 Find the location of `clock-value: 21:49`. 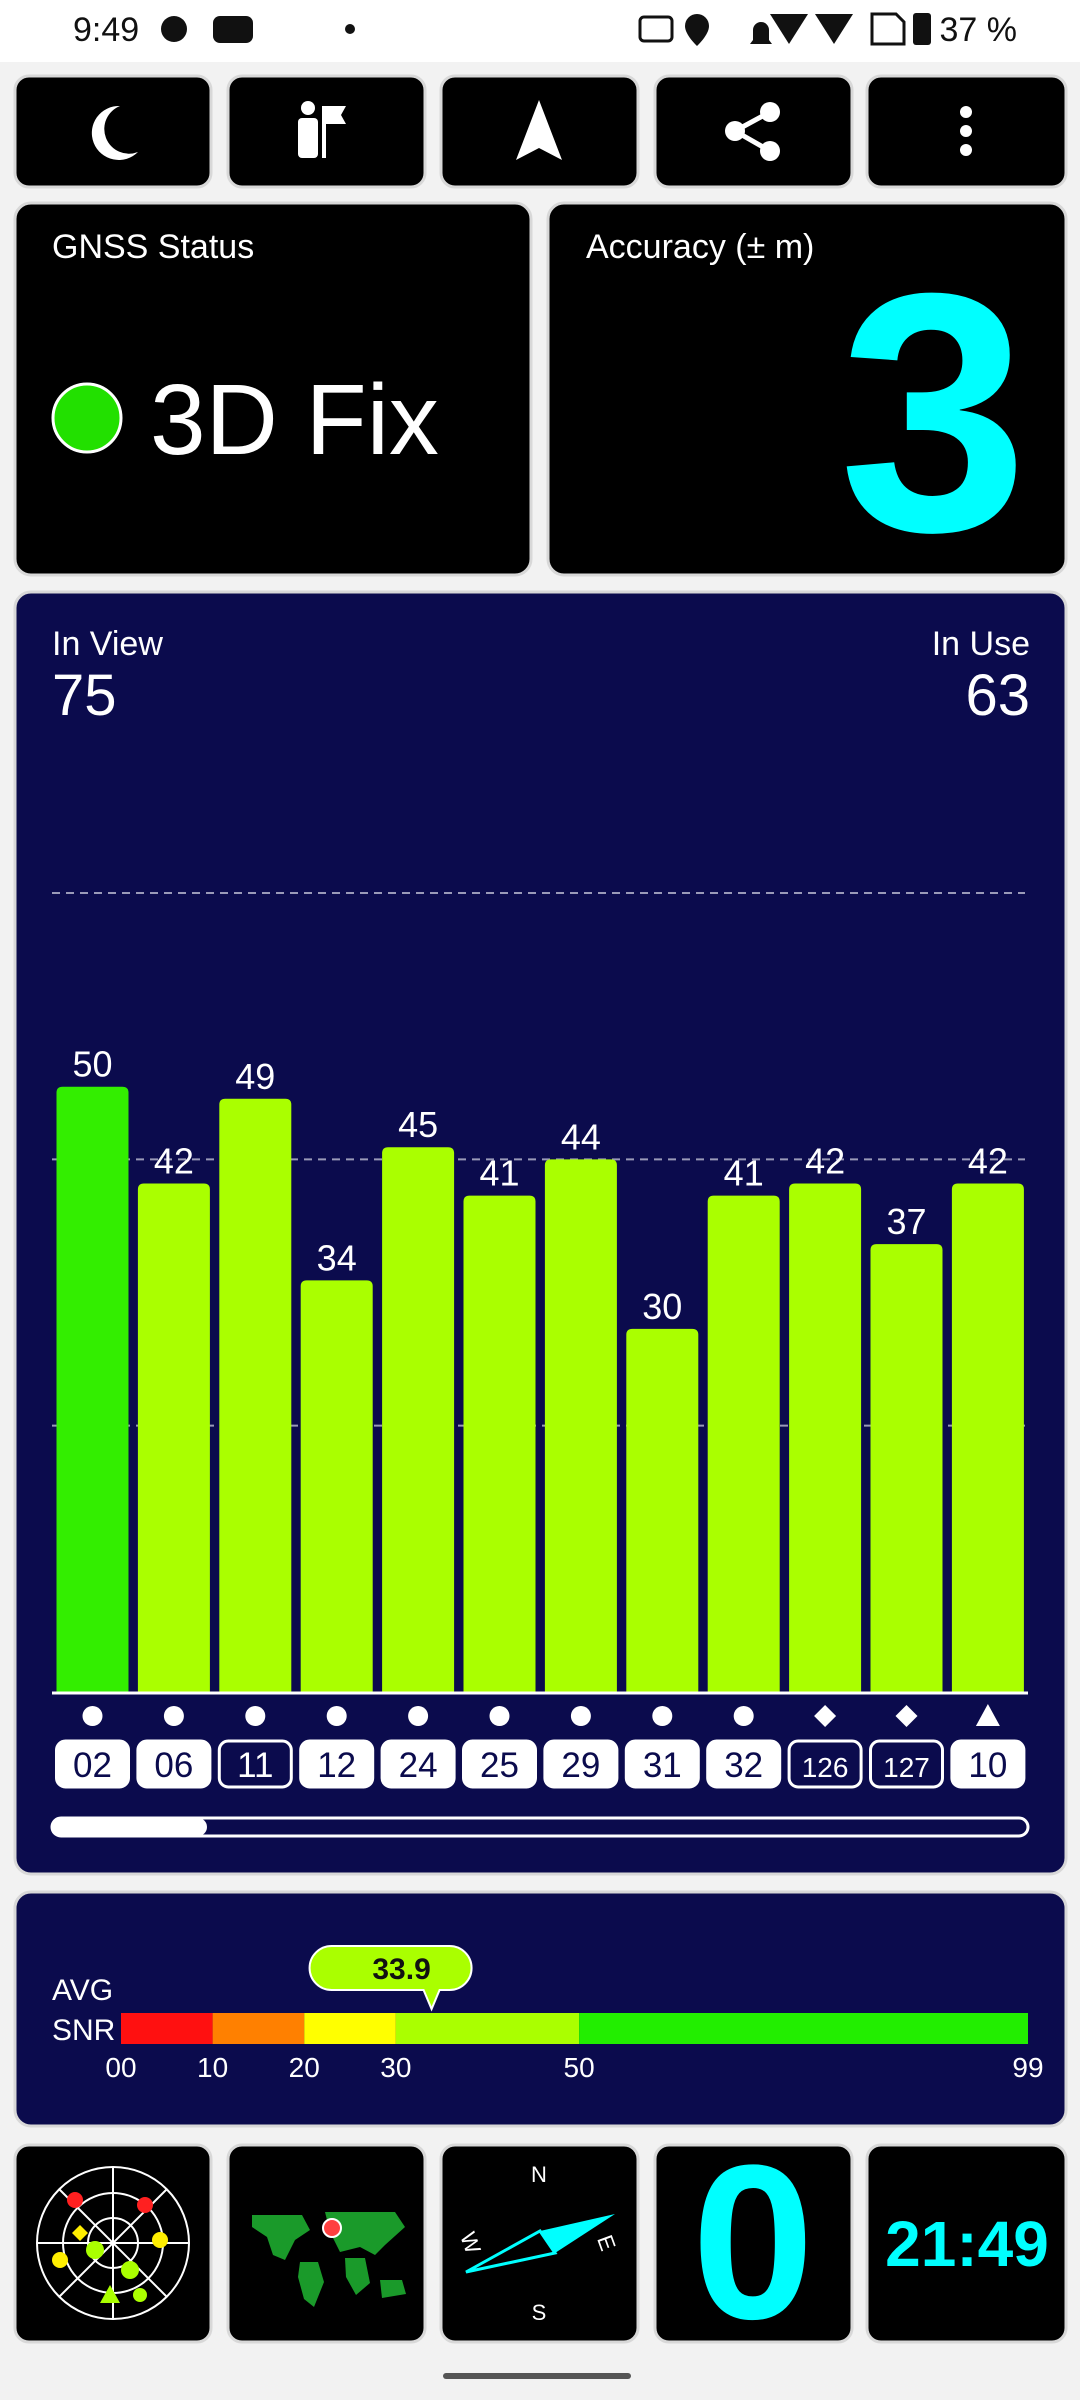

clock-value: 21:49 is located at coordinates (967, 2244).